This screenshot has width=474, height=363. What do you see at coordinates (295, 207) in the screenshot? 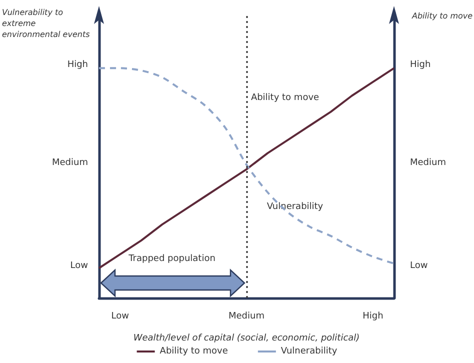
I see `annotation: Vulnerability` at bounding box center [295, 207].